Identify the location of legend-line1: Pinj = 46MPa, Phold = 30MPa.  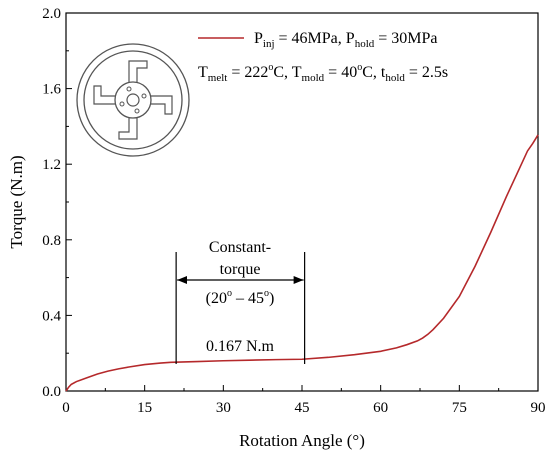
(346, 40).